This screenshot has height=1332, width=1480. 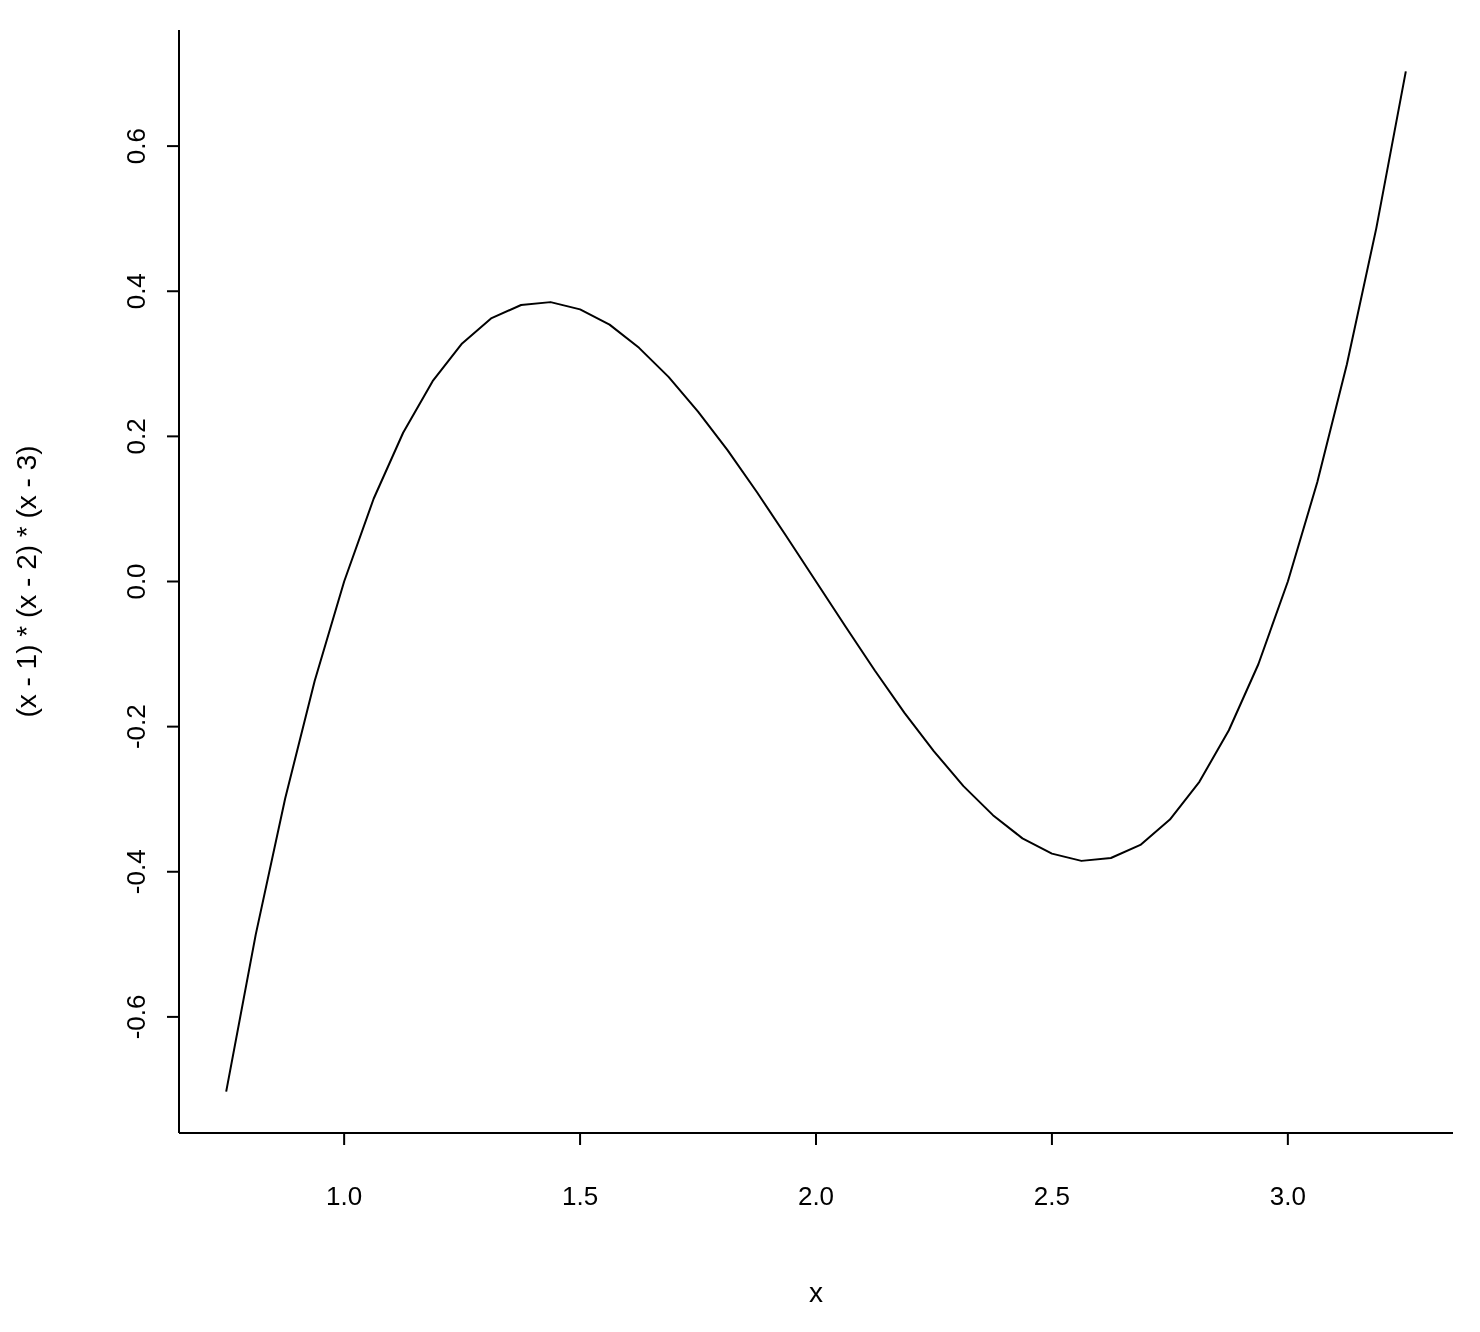 What do you see at coordinates (136, 1017) in the screenshot?
I see `y-tick-label: -0.6` at bounding box center [136, 1017].